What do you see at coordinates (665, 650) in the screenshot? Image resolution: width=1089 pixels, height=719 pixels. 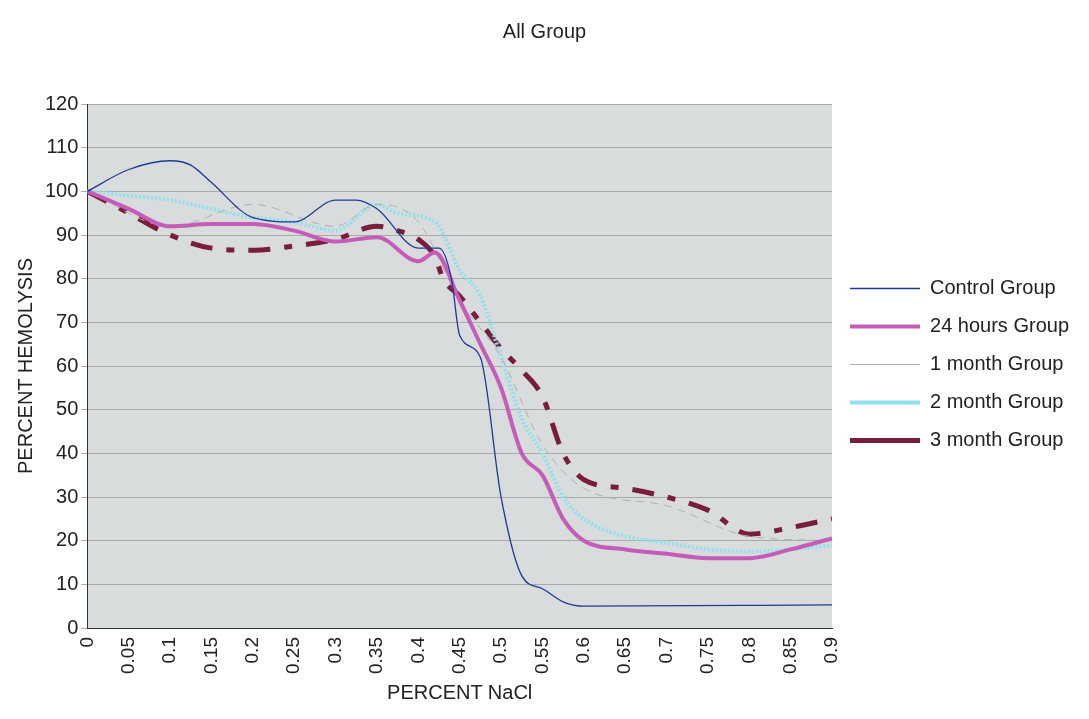 I see `x-tick-label: 0.7` at bounding box center [665, 650].